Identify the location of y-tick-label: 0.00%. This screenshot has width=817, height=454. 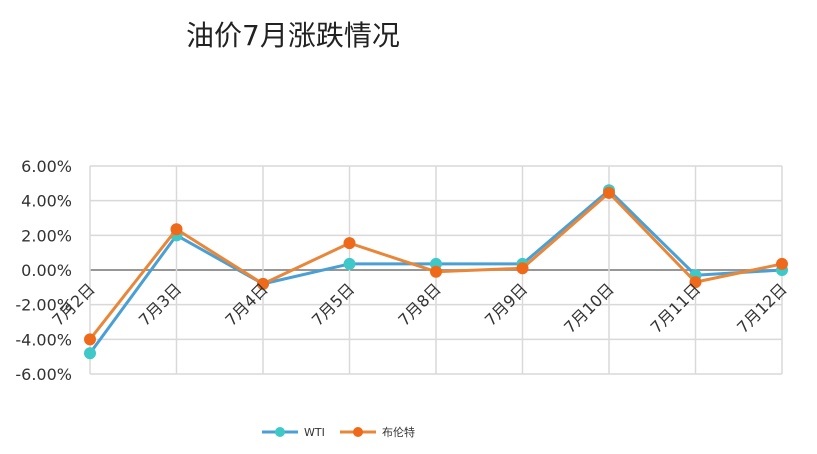
(46, 270).